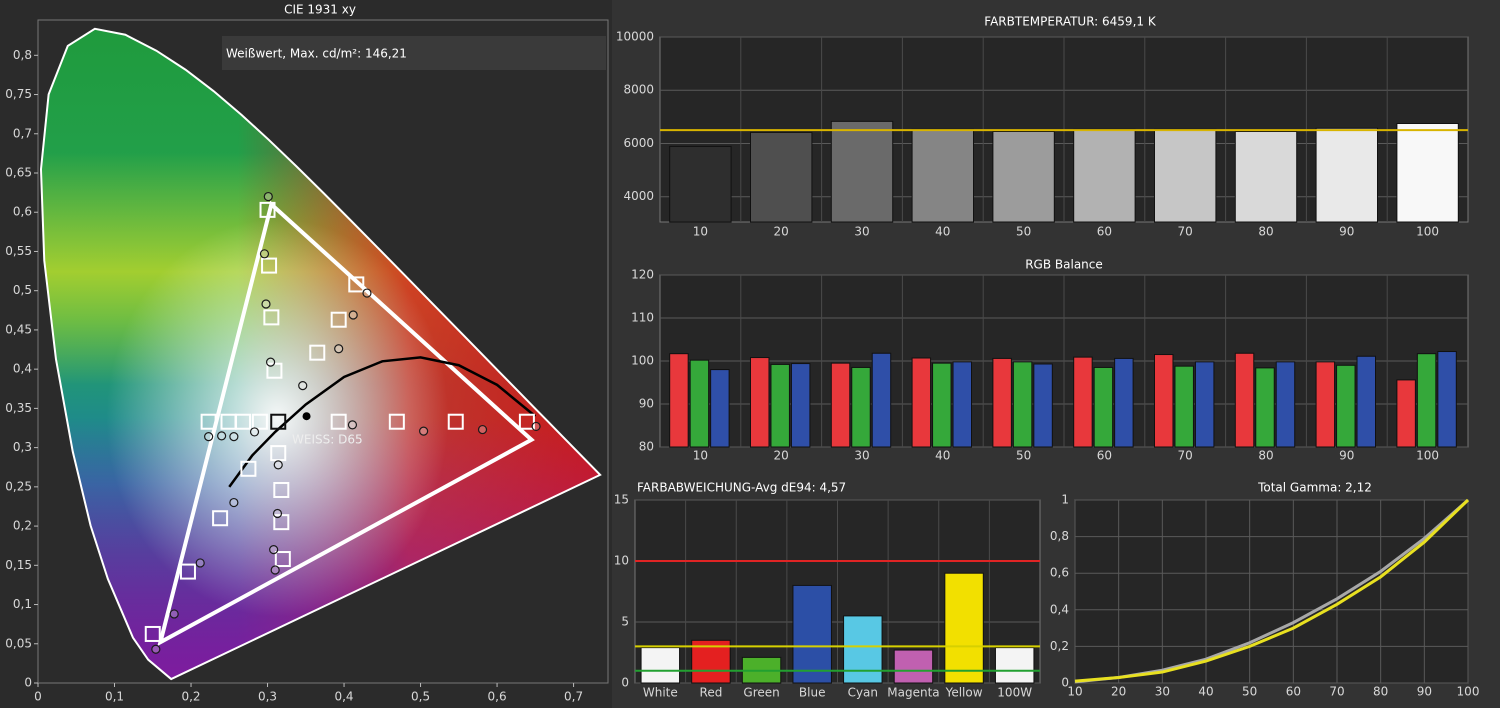  Describe the element at coordinates (638, 90) in the screenshot. I see `y-tick-label: 8000` at that location.